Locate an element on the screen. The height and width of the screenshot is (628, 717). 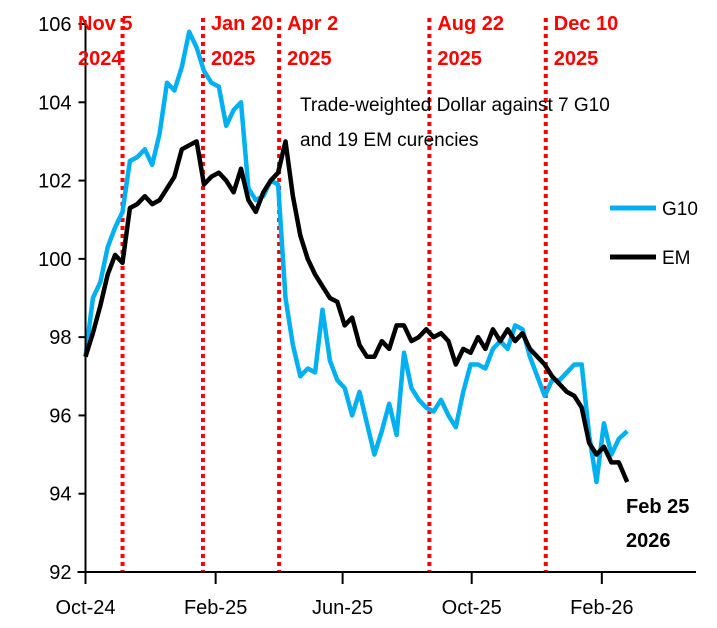
x-tick-label: Jun-25 is located at coordinates (342, 608).